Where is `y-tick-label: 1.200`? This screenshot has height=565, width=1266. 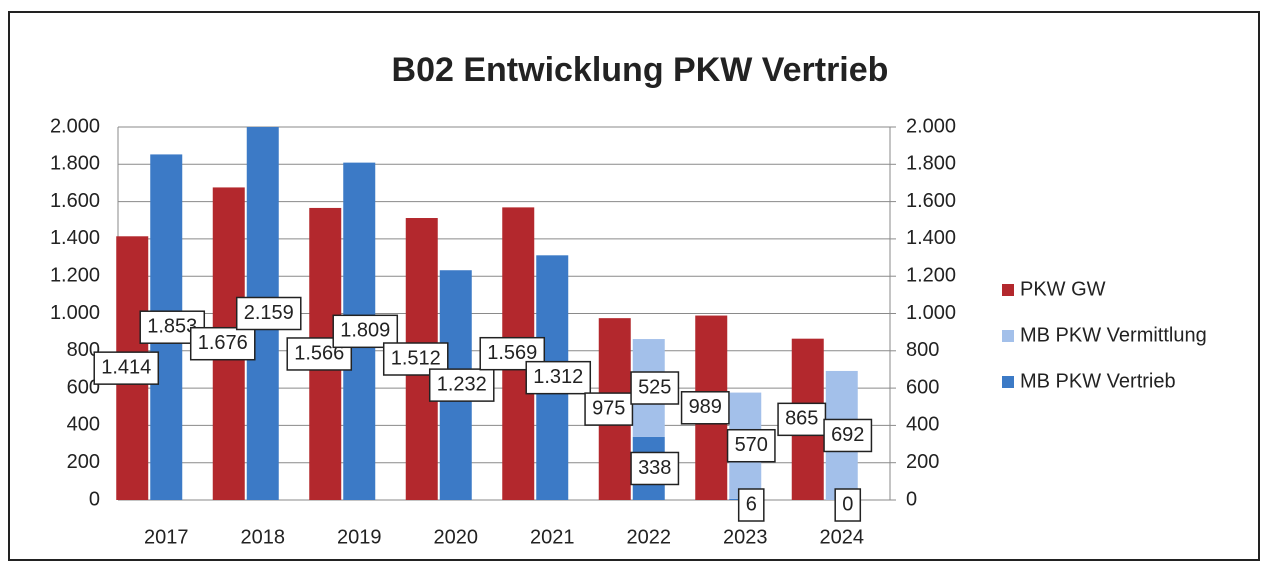
y-tick-label: 1.200 is located at coordinates (75, 275).